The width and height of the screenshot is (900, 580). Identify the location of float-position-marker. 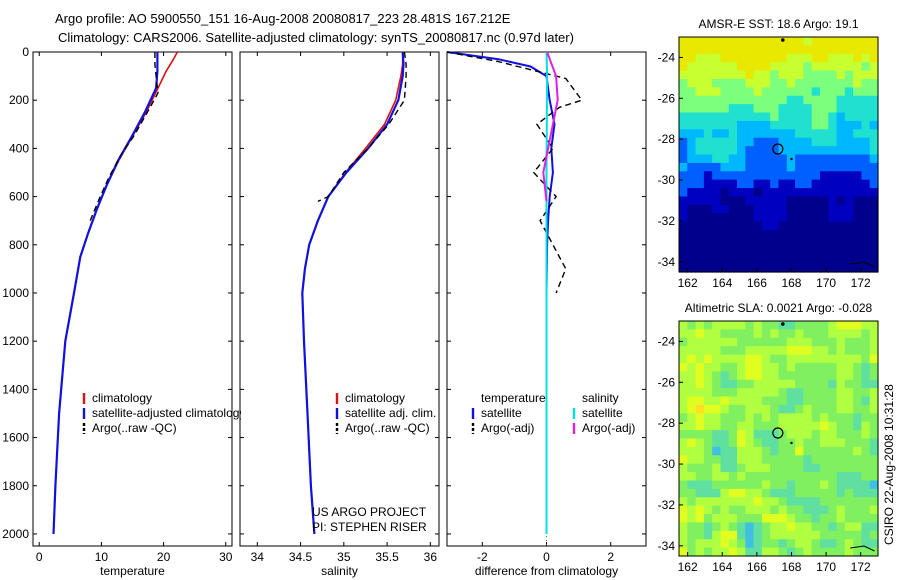
(778, 149).